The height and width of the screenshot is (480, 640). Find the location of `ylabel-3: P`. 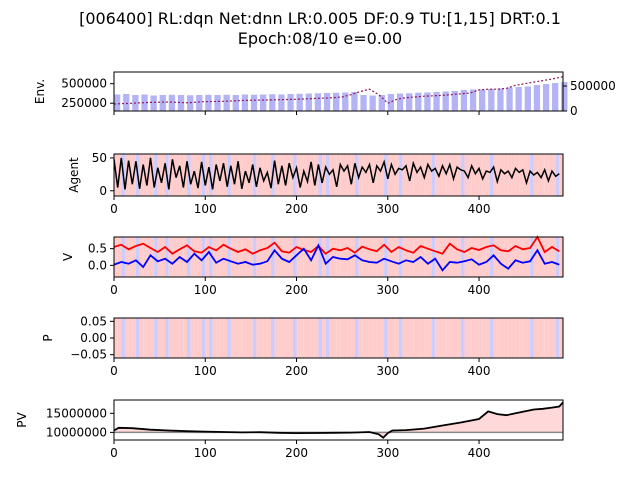

ylabel-3: P is located at coordinates (48, 337).